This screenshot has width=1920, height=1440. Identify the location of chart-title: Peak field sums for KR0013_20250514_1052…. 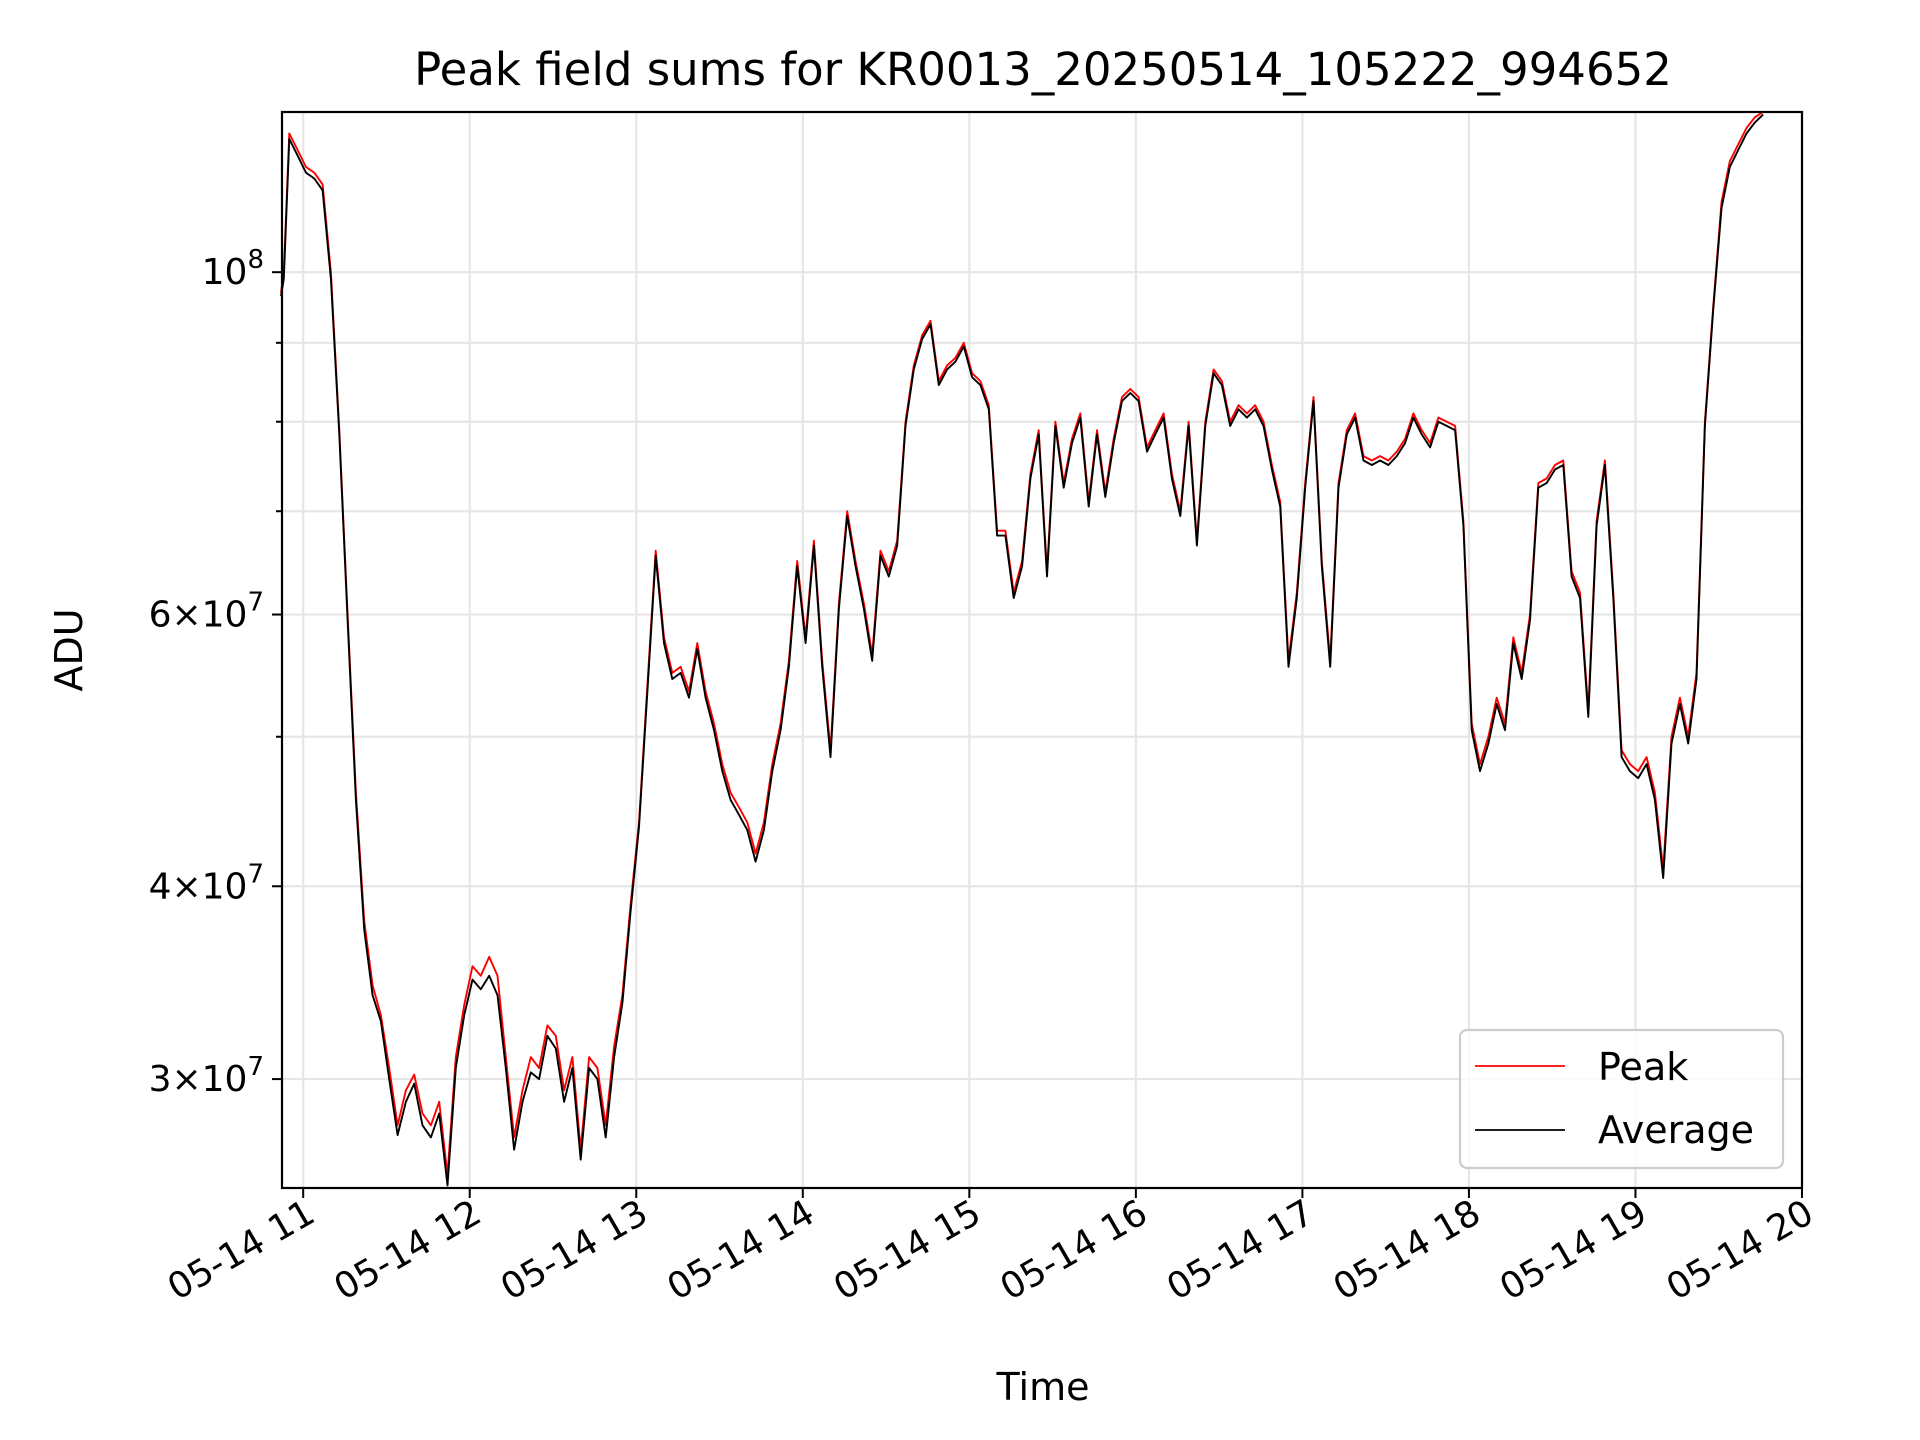
(1043, 69).